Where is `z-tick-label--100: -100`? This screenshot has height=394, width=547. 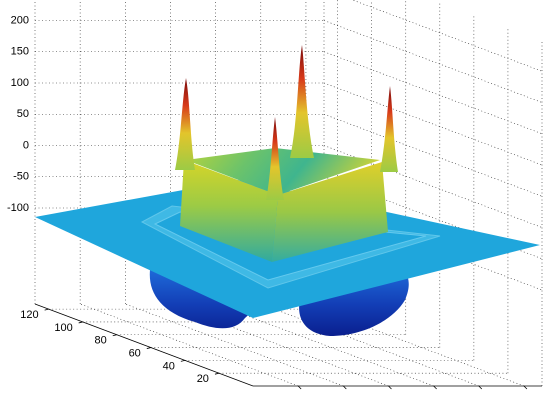 z-tick-label--100: -100 is located at coordinates (18, 208).